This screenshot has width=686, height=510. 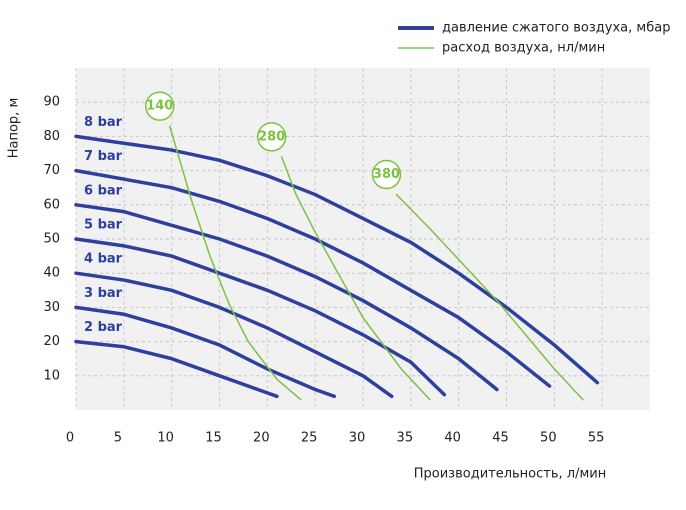 I want to click on series-label: 7 bar, so click(x=103, y=156).